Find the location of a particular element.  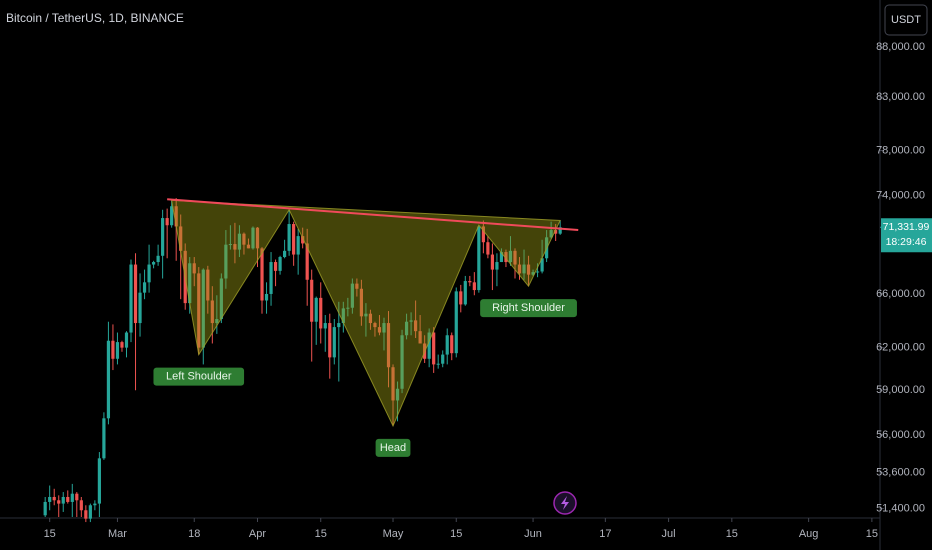

symbol-title: Bitcoin / TetherUS, 1D, BINANCE is located at coordinates (95, 18).